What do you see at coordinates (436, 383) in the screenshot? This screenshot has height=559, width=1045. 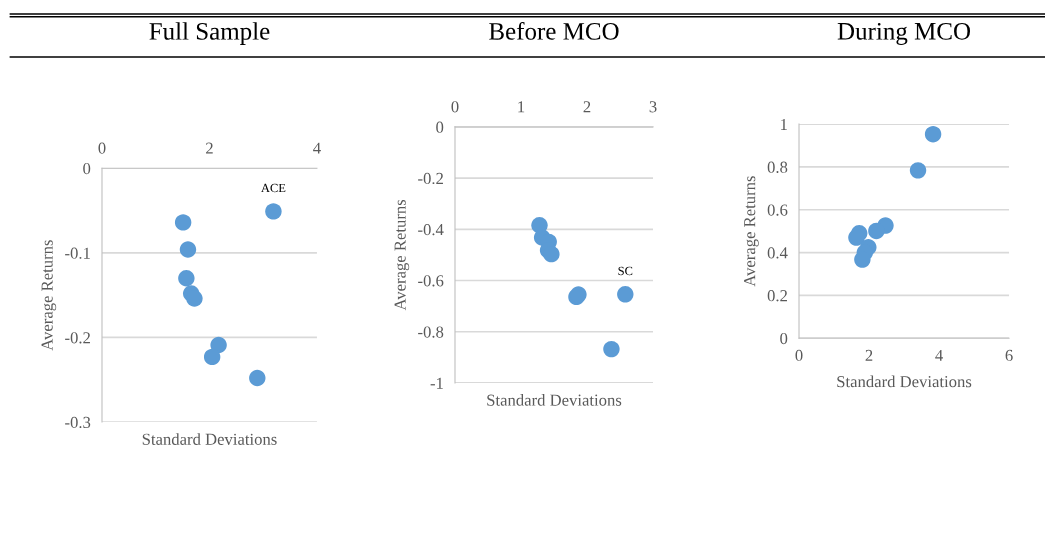 I see `y-tick-label: -1` at bounding box center [436, 383].